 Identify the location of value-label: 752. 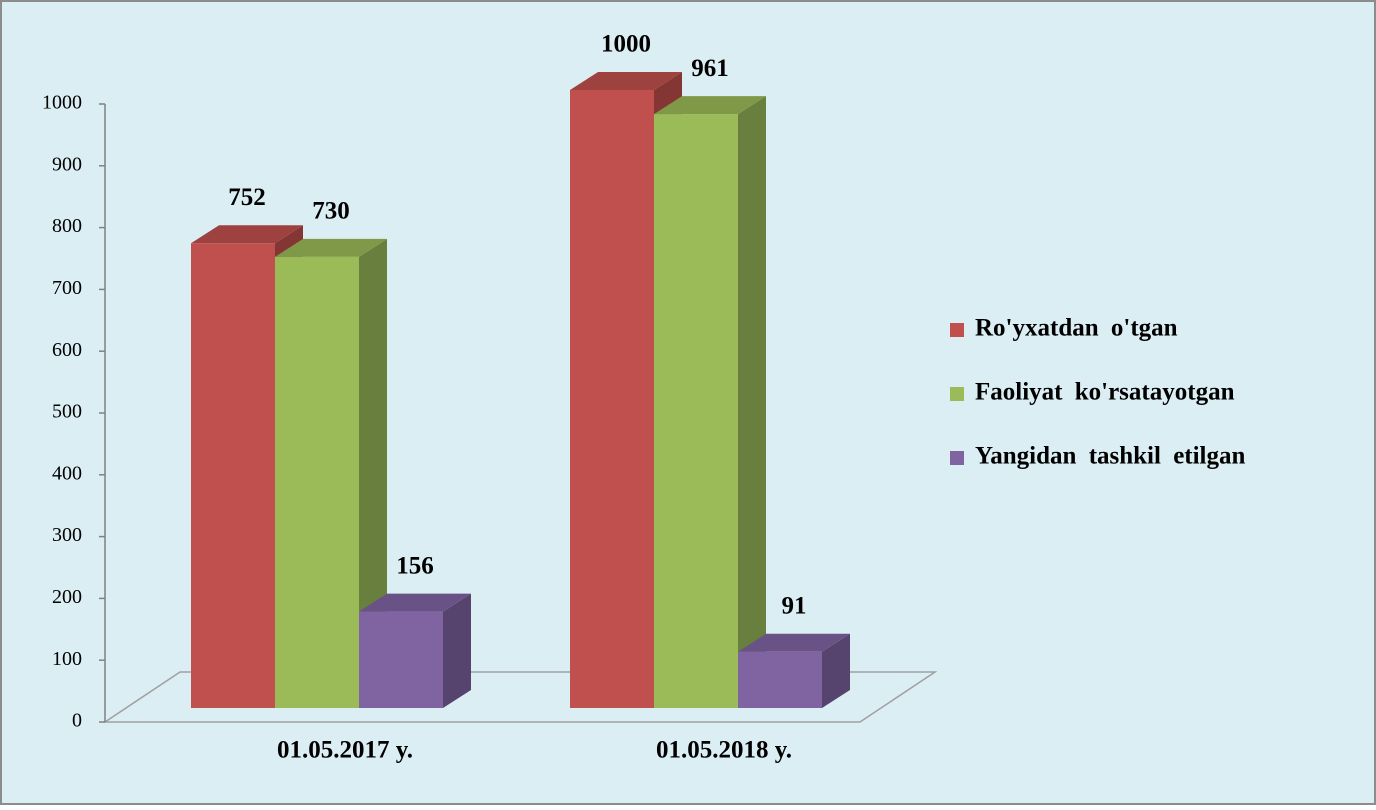
(247, 197).